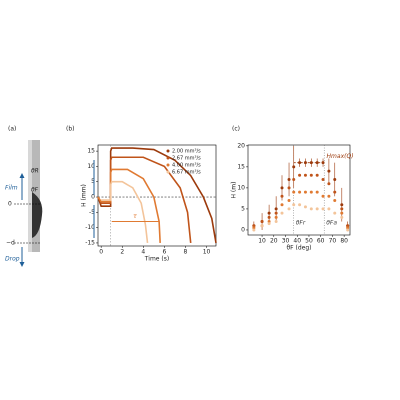 The image size is (400, 400). Describe the element at coordinates (10, 243) in the screenshot. I see `d-label: −d` at that location.